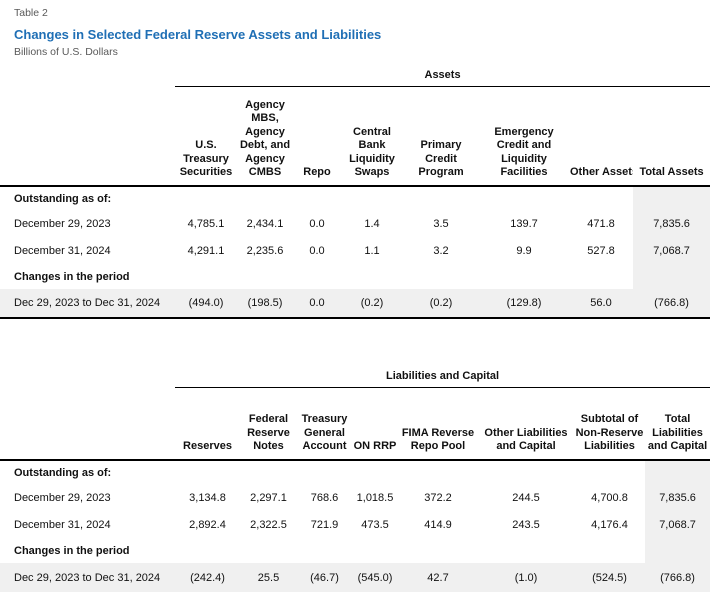  Describe the element at coordinates (441, 250) in the screenshot. I see `value-cell: 3.2` at that location.